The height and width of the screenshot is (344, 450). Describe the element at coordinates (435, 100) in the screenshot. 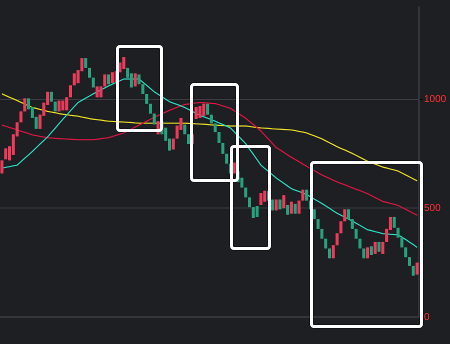

I see `y-tick-label: 1000` at that location.